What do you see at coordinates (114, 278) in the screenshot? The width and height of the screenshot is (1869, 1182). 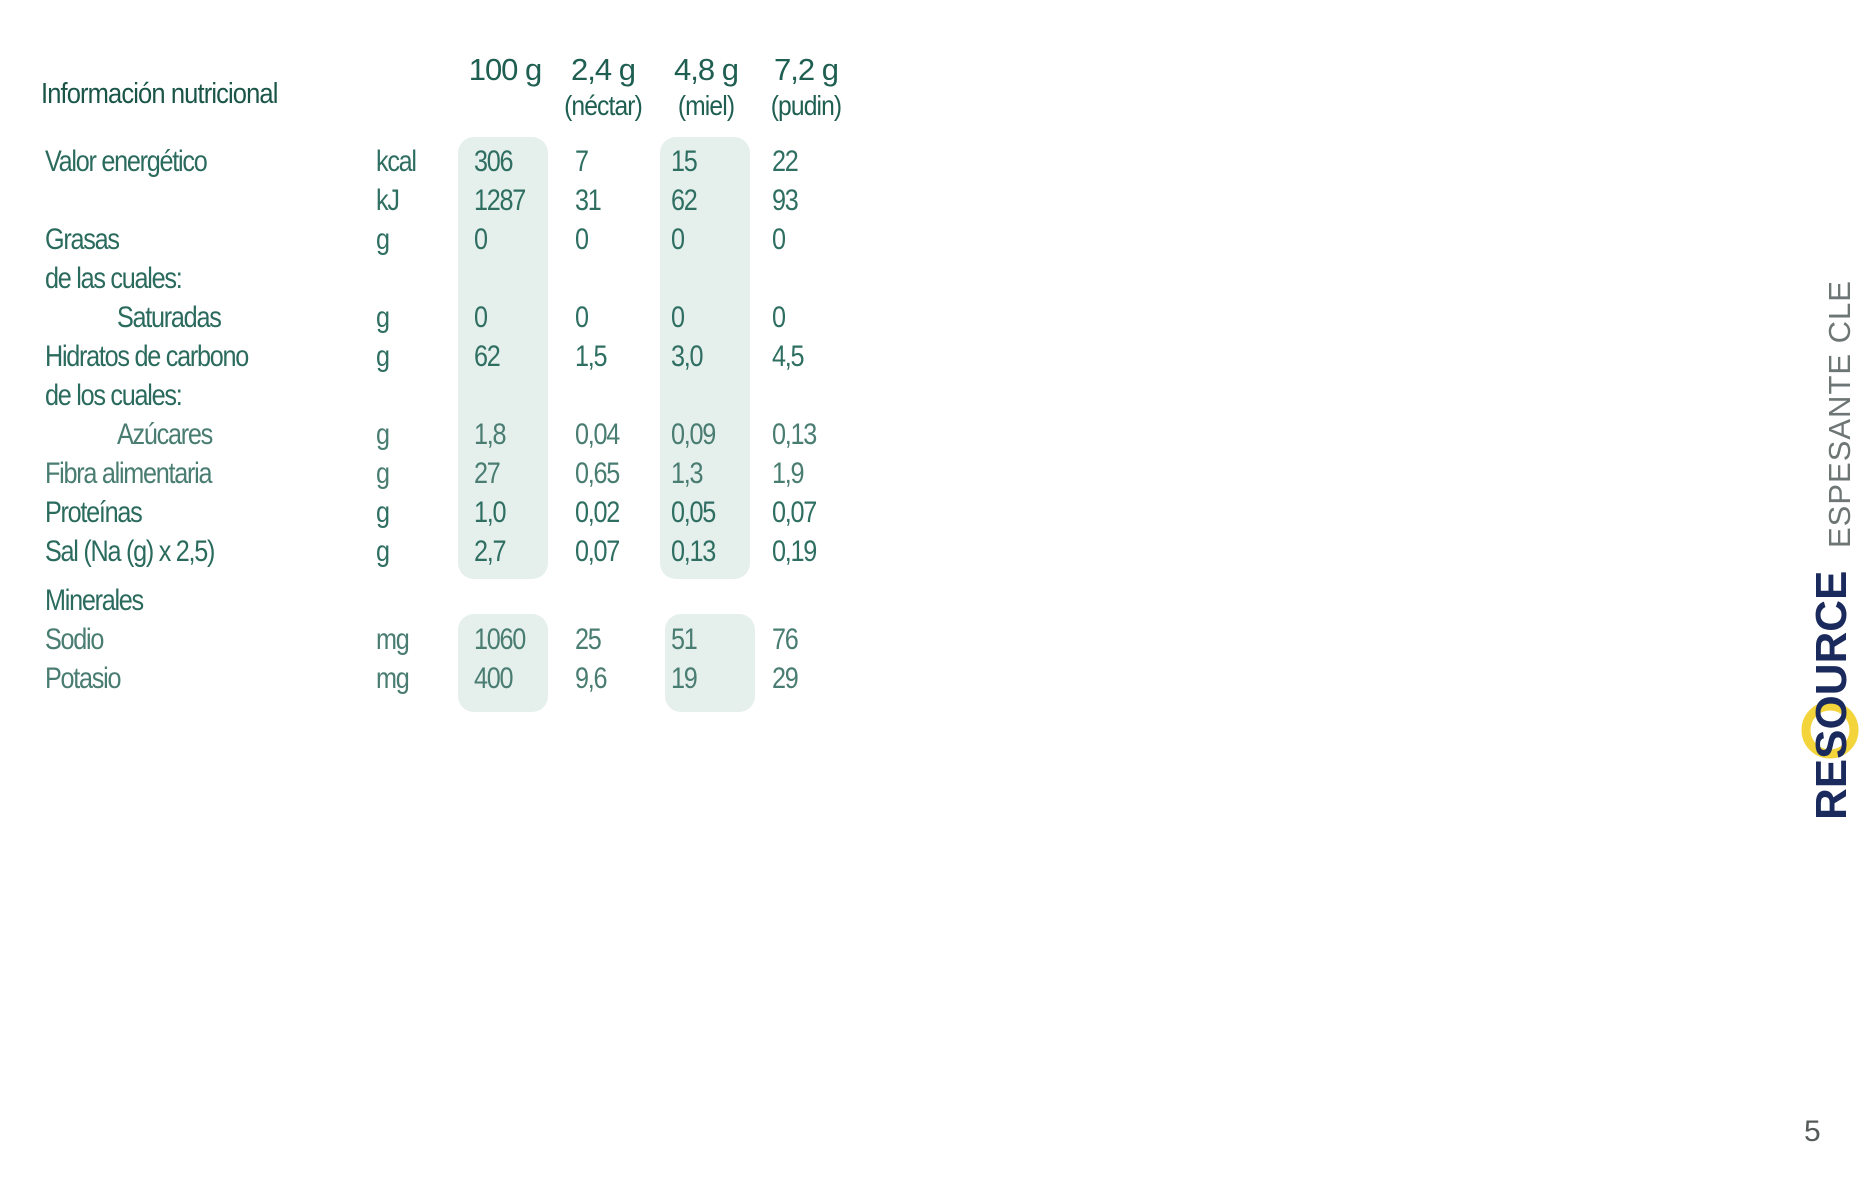 I see `row-label: de las cuales:` at bounding box center [114, 278].